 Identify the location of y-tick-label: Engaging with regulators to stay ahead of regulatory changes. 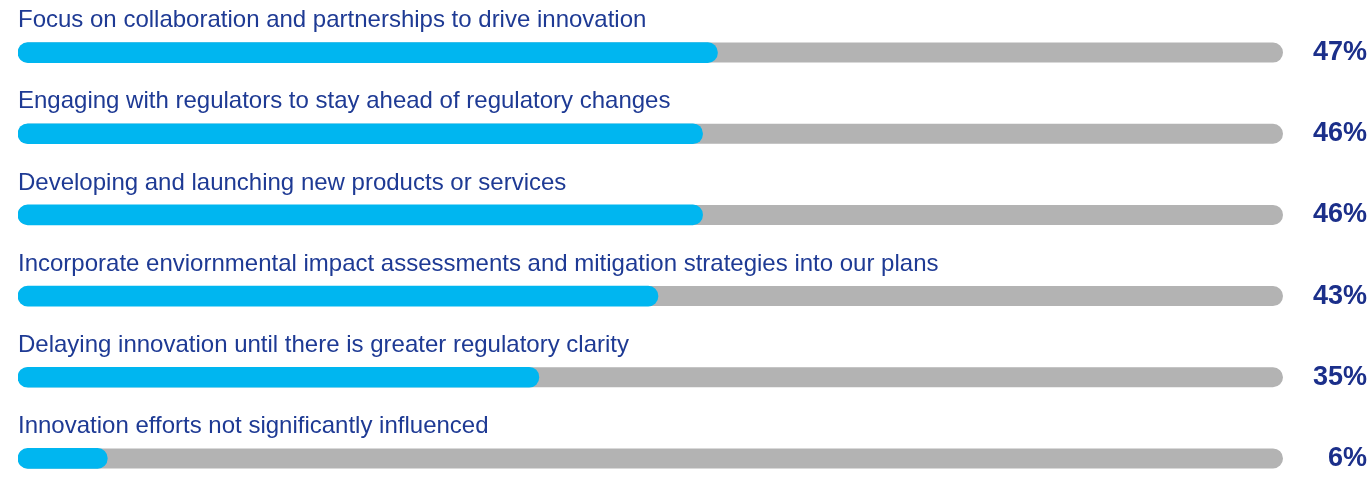
(344, 100).